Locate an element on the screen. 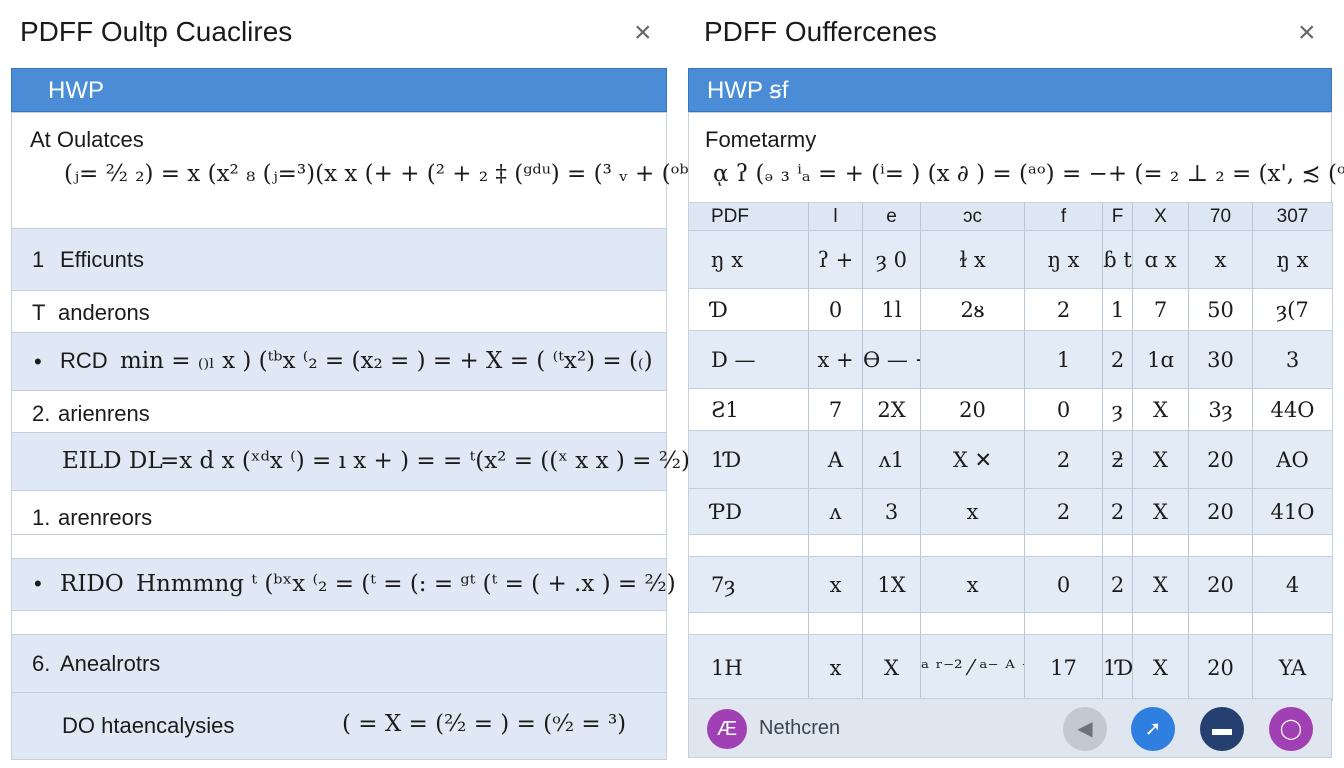 This screenshot has height=768, width=1344. table-cell: 1Ɗ is located at coordinates (1117, 667).